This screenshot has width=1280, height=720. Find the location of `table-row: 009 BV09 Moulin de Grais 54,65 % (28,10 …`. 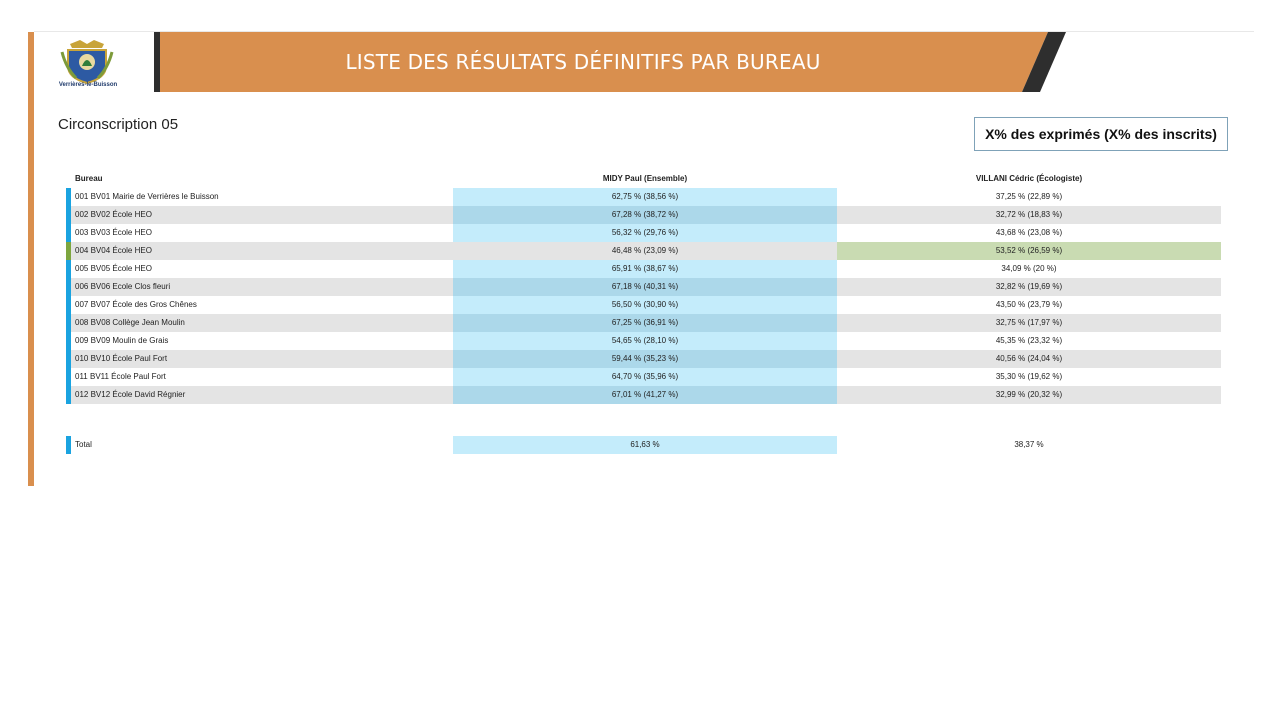

table-row: 009 BV09 Moulin de Grais 54,65 % (28,10 … is located at coordinates (643, 341).